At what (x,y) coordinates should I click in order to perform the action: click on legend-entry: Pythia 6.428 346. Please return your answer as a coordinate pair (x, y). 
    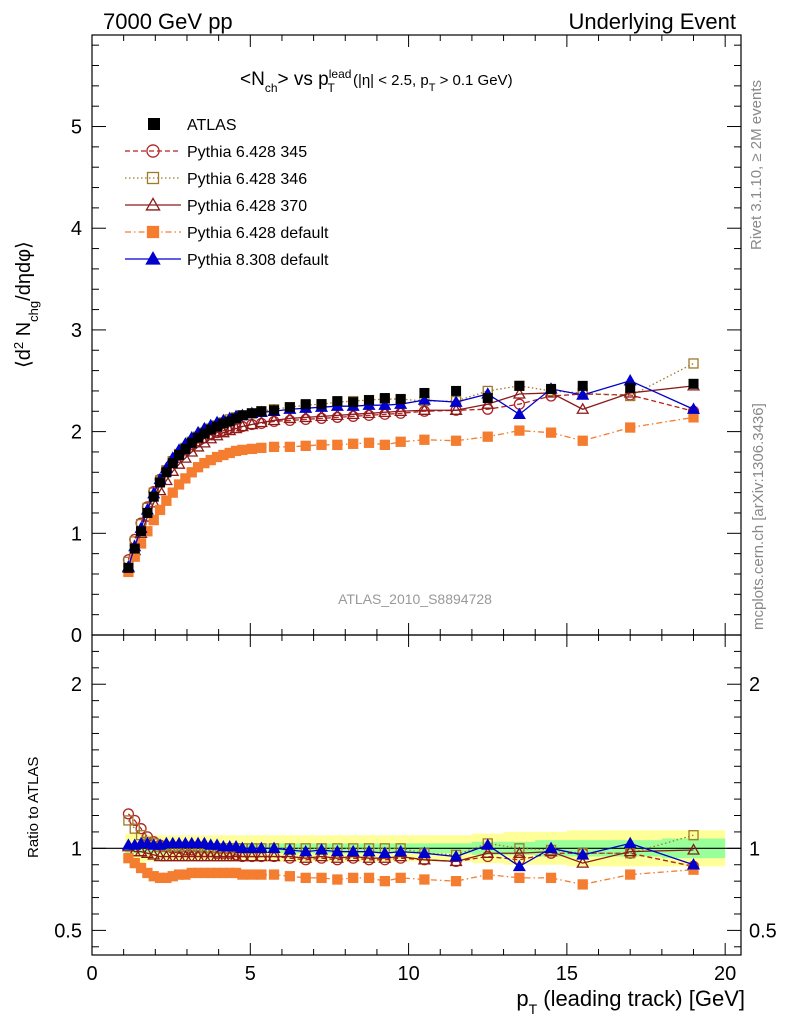
    Looking at the image, I should click on (216, 179).